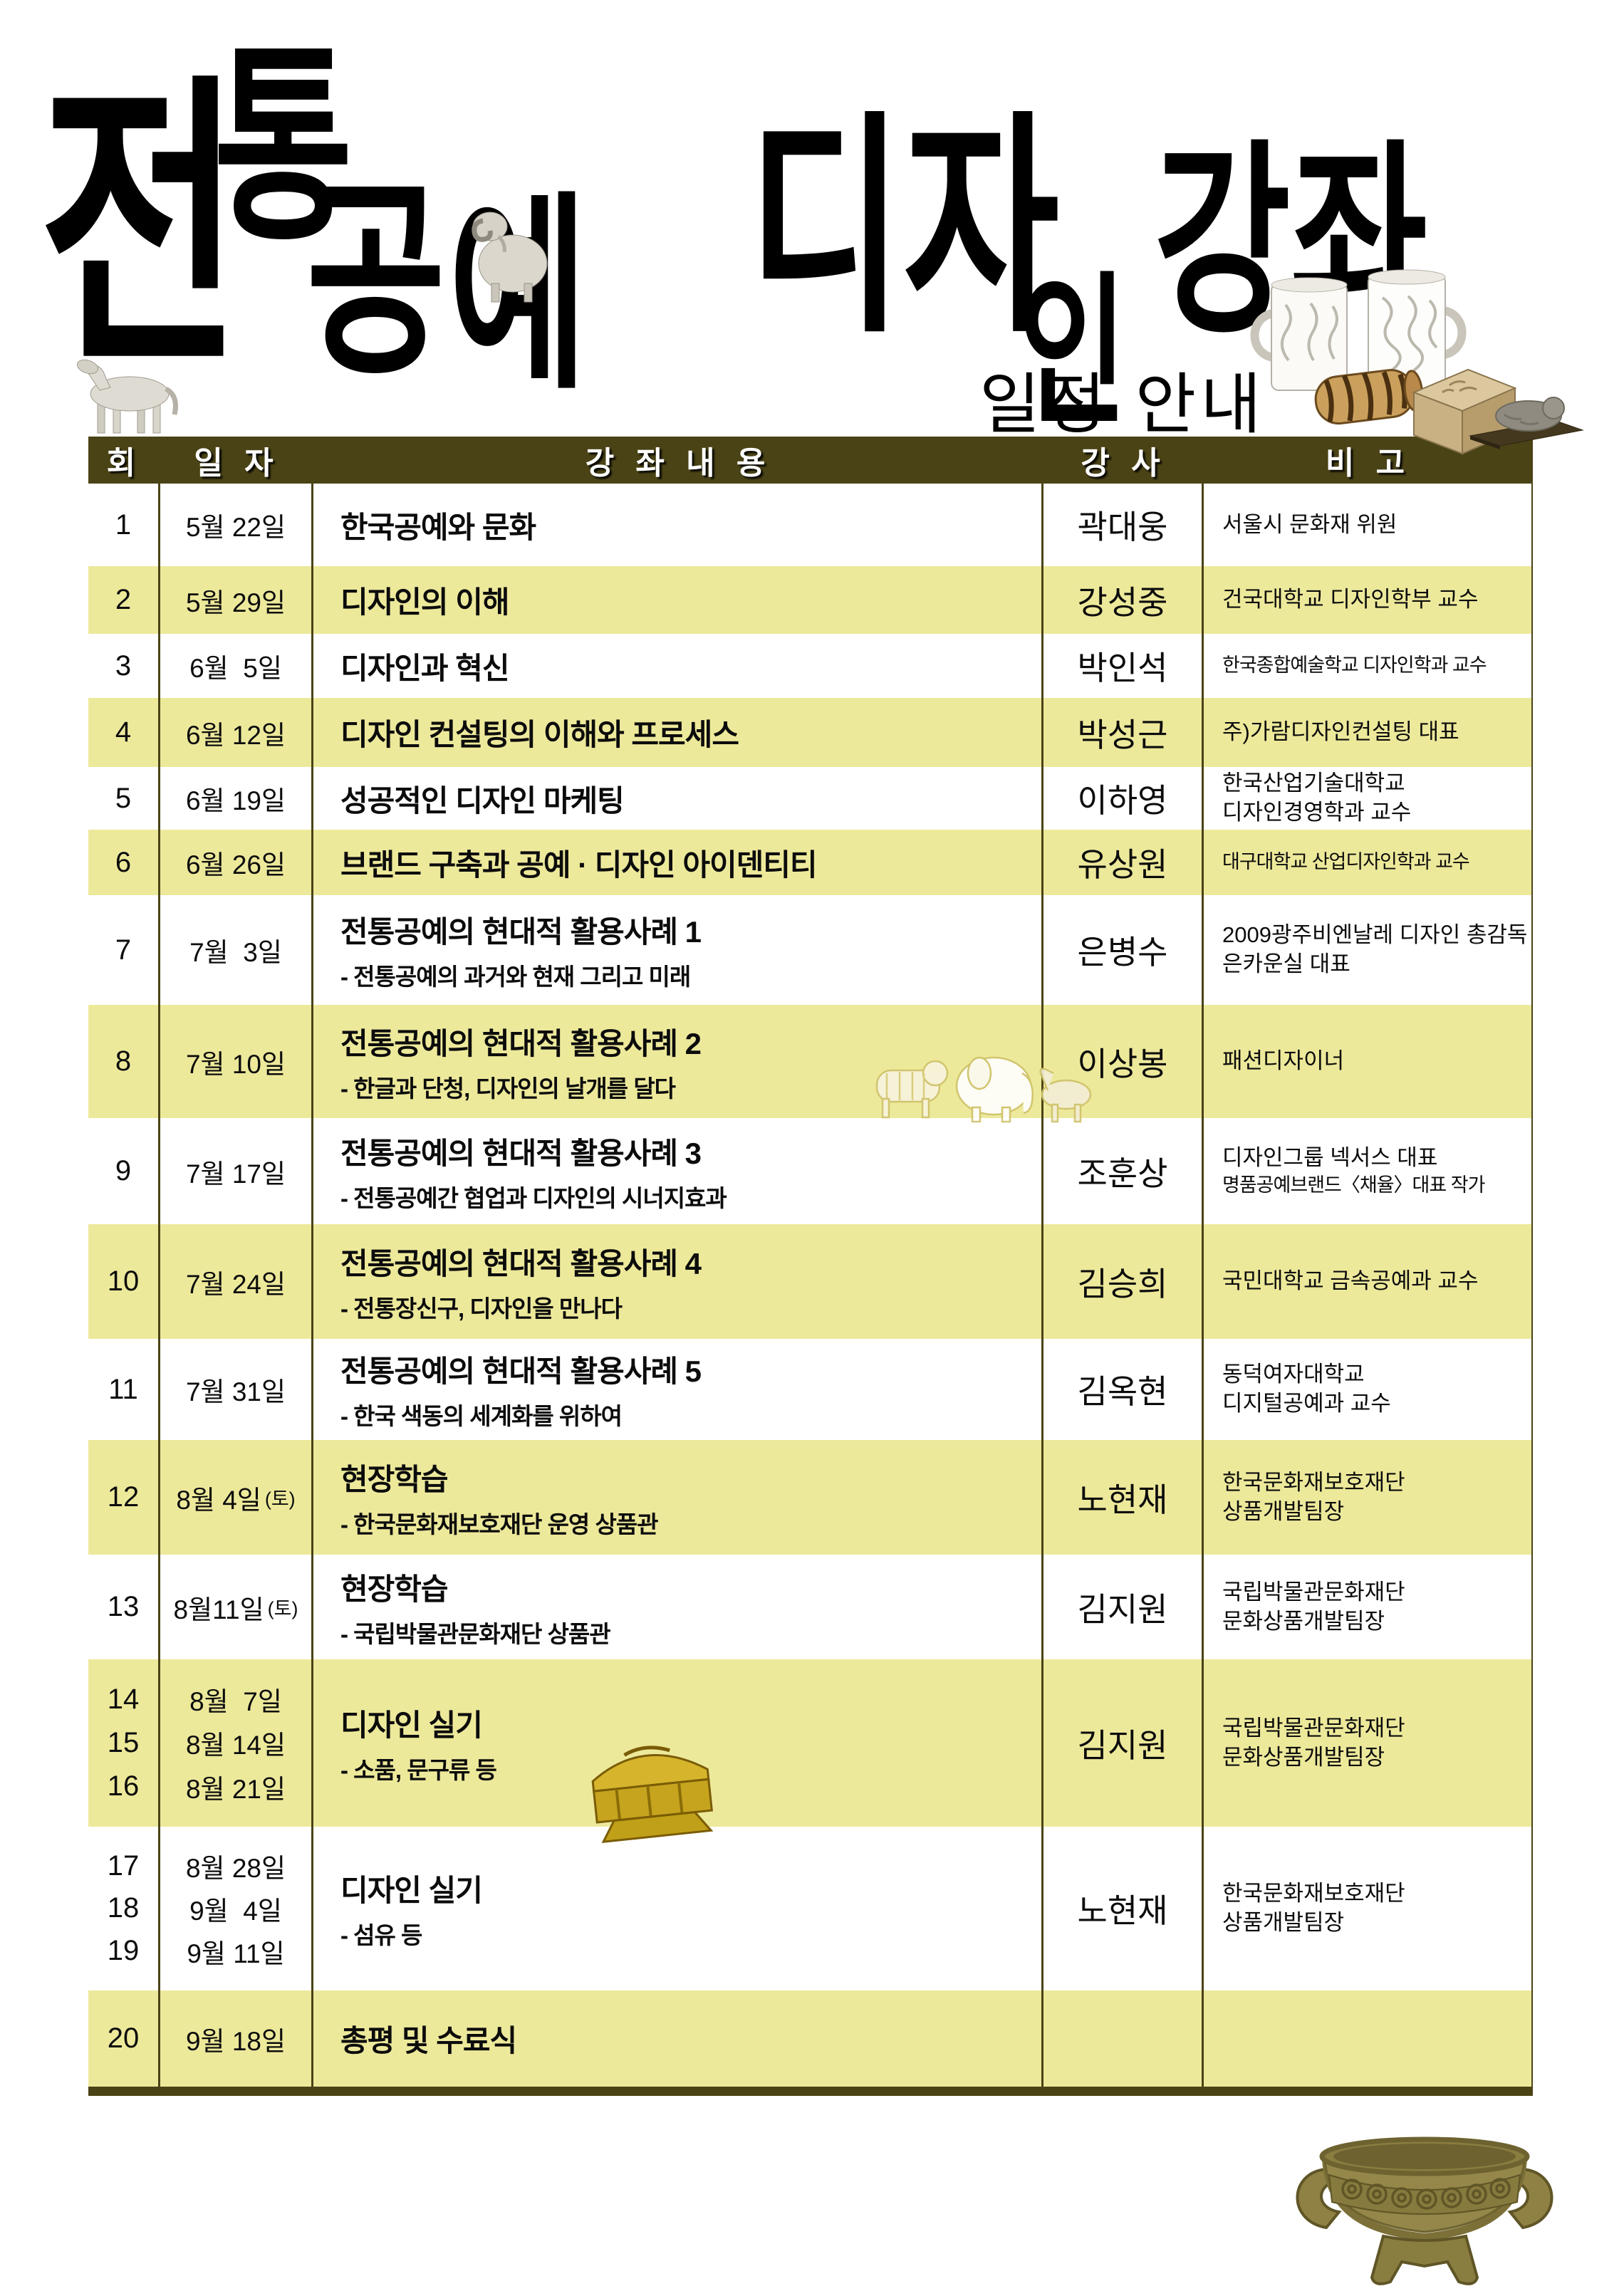 The height and width of the screenshot is (2296, 1624). I want to click on table-row: 1 5월 22일 한국공예와 문화 곽대웅 서울시 문화재 위원, so click(810, 525).